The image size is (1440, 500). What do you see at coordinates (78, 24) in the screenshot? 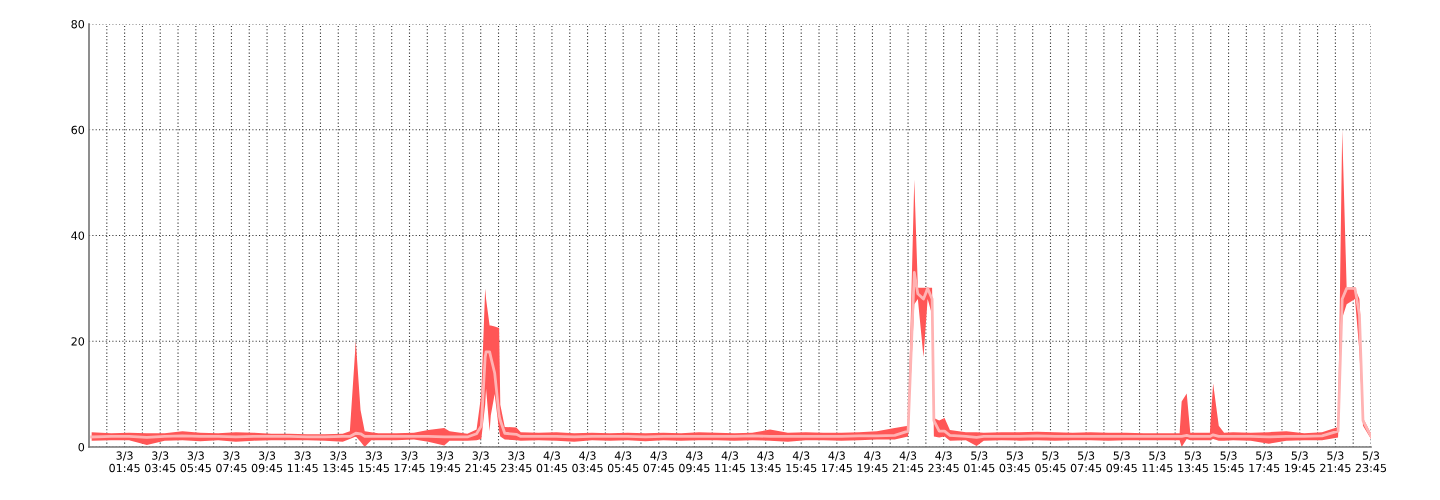
I see `y-tick-label: 80` at bounding box center [78, 24].